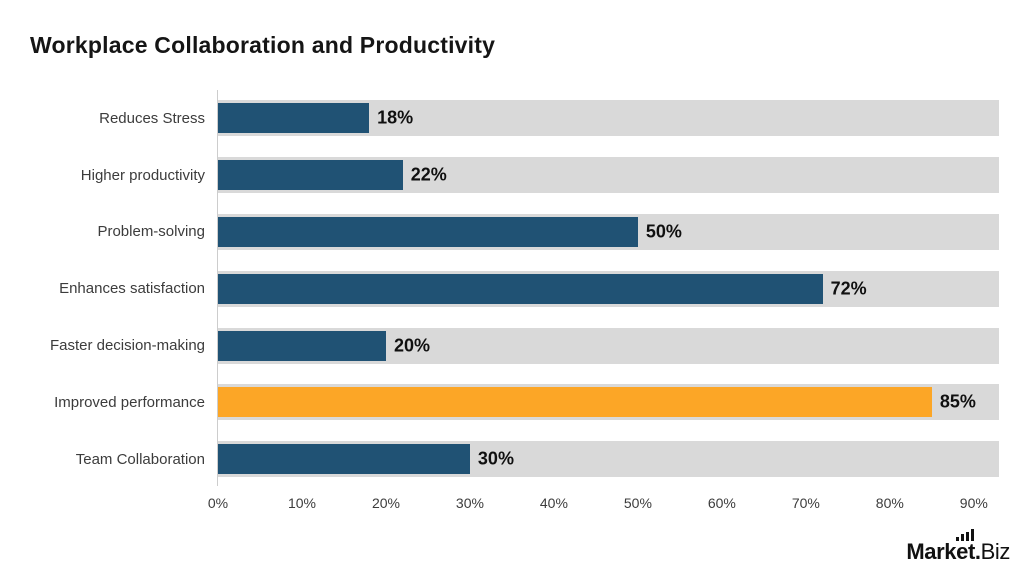 This screenshot has width=1024, height=576. Describe the element at coordinates (931, 551) in the screenshot. I see `logo-text-mark: Mark` at that location.